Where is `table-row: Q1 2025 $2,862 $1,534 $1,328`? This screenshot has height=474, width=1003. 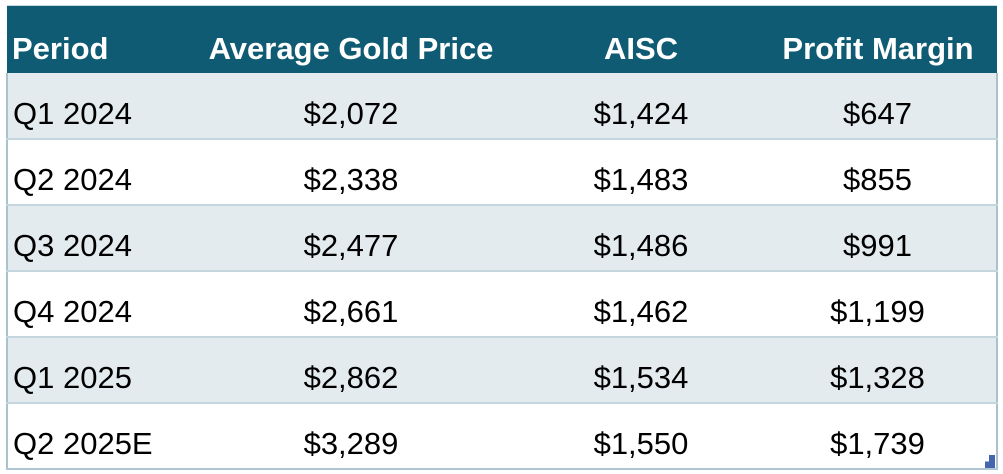
table-row: Q1 2025 $2,862 $1,534 $1,328 is located at coordinates (502, 370).